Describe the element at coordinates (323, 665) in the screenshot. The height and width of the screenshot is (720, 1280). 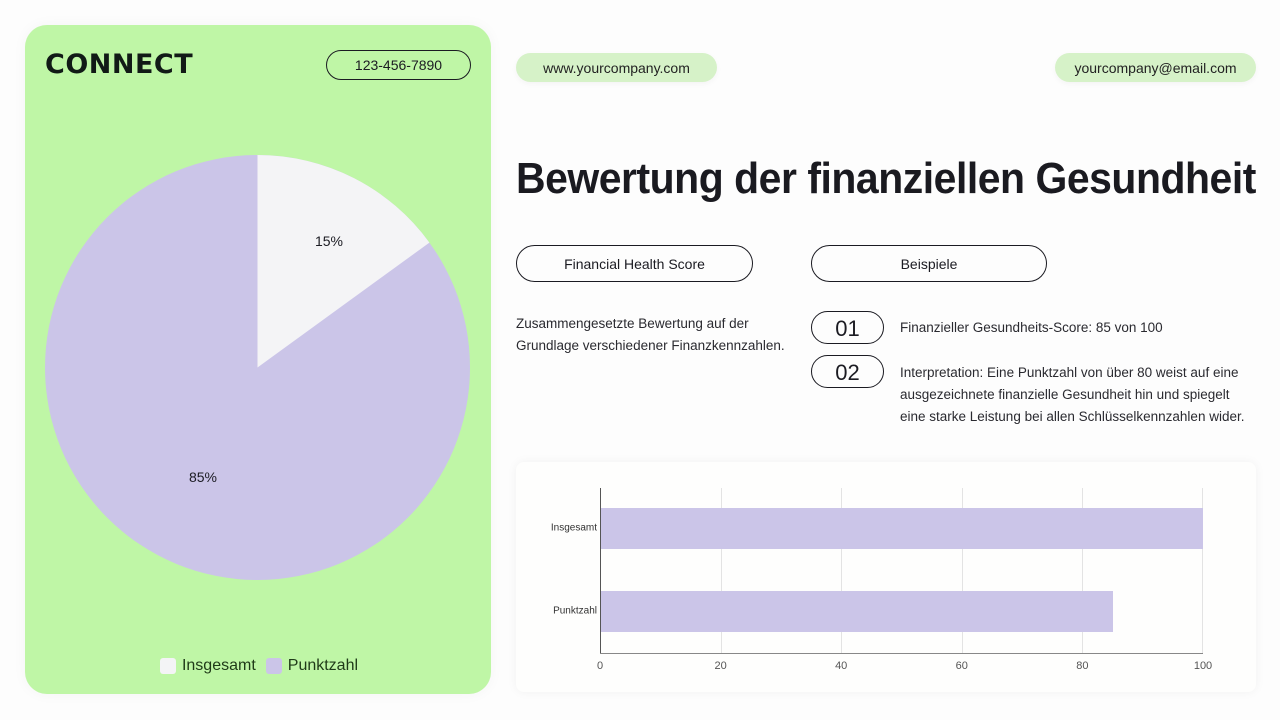
I see `legend-label: Punktzahl` at that location.